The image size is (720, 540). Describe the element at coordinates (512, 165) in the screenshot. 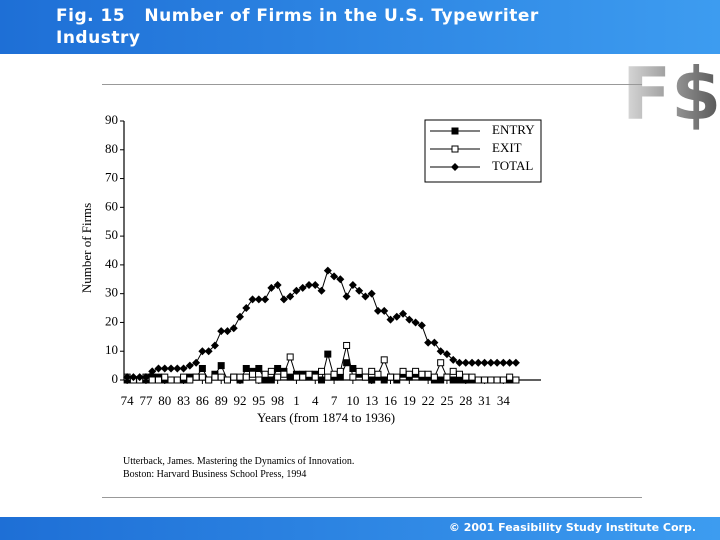

I see `legend-label: TOTAL` at that location.